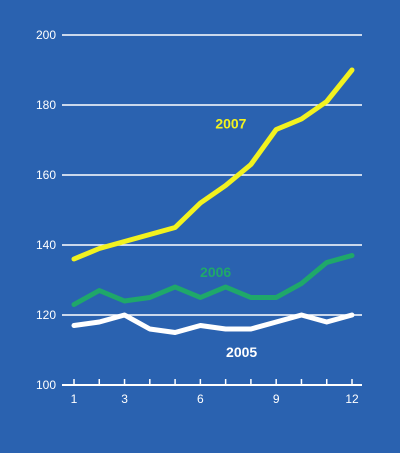  What do you see at coordinates (241, 352) in the screenshot?
I see `series-label-2005: 2005` at bounding box center [241, 352].